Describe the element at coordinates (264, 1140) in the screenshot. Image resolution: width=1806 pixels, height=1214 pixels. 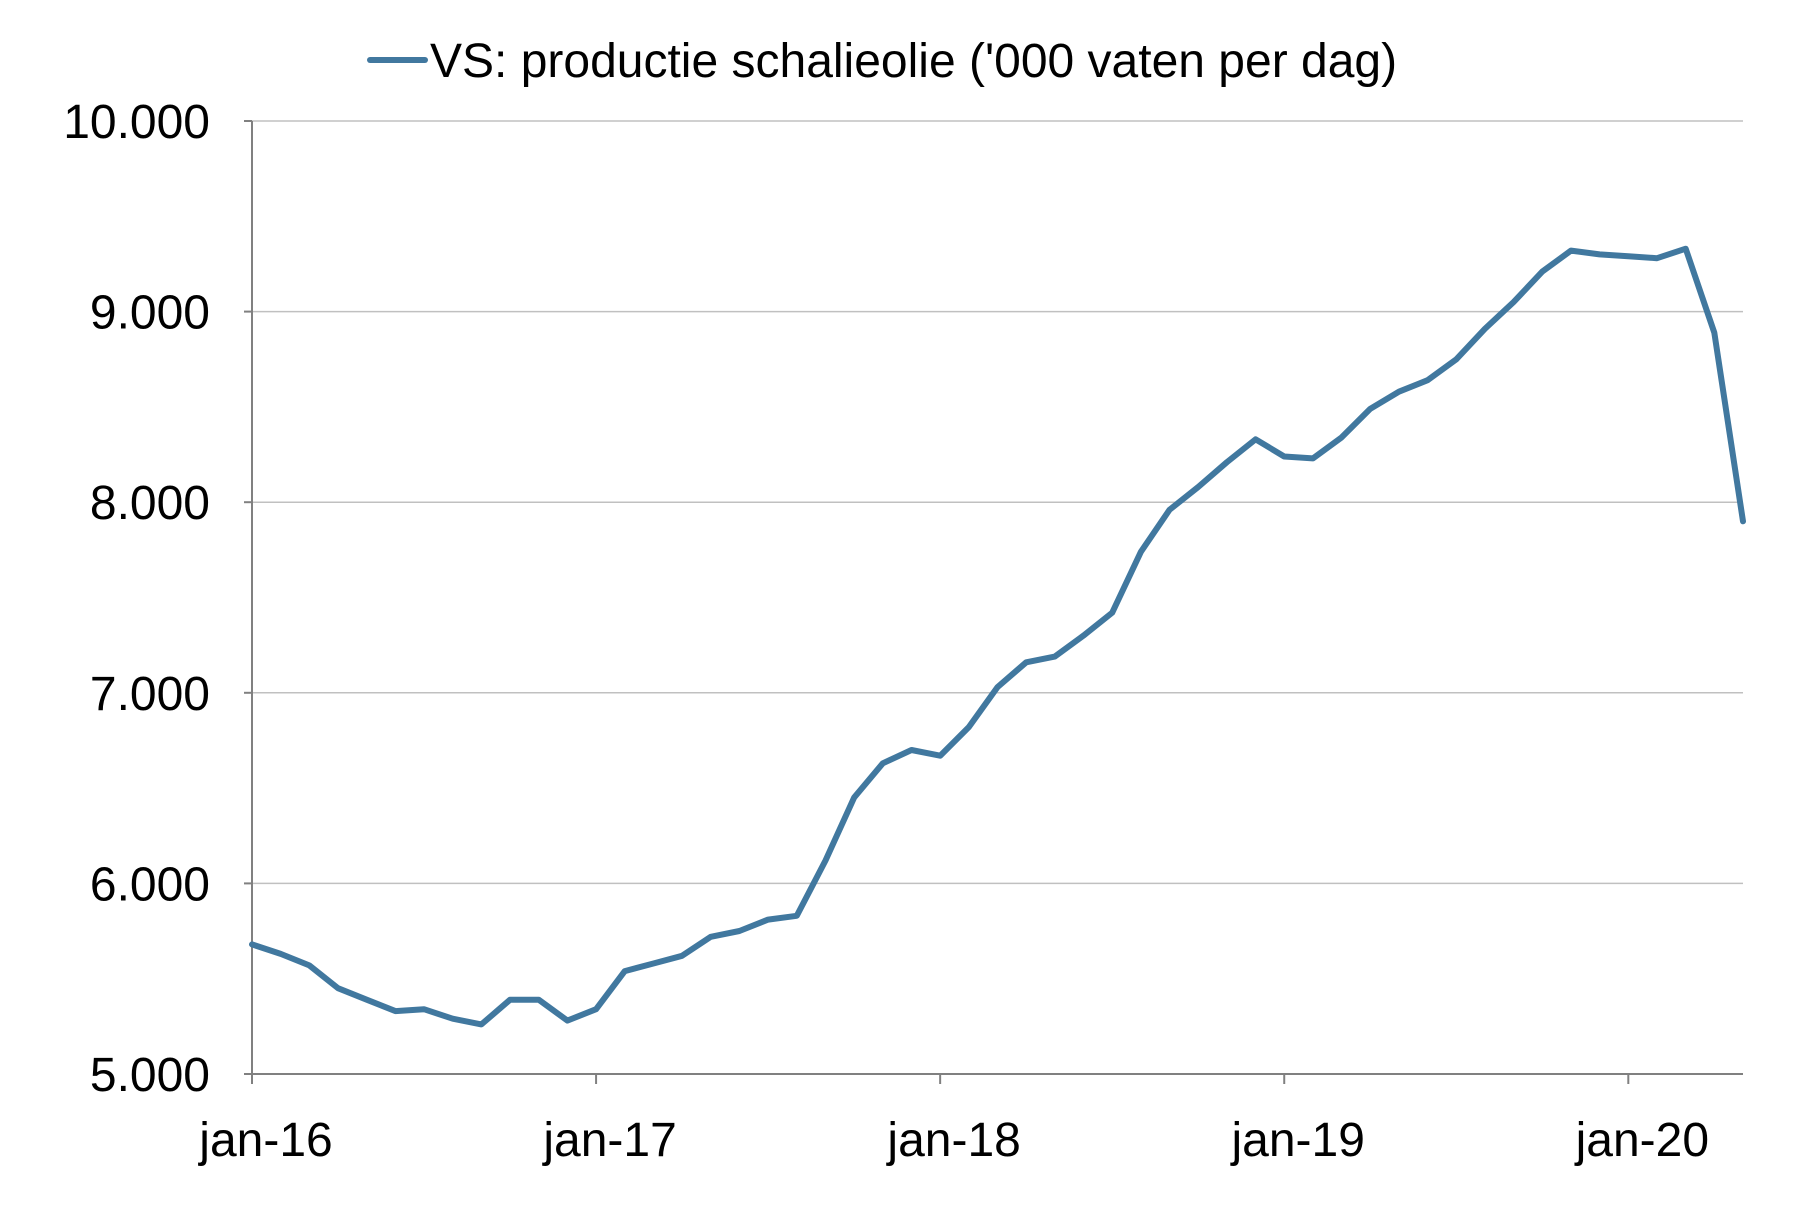
I see `x-tick-label: jan-16` at that location.